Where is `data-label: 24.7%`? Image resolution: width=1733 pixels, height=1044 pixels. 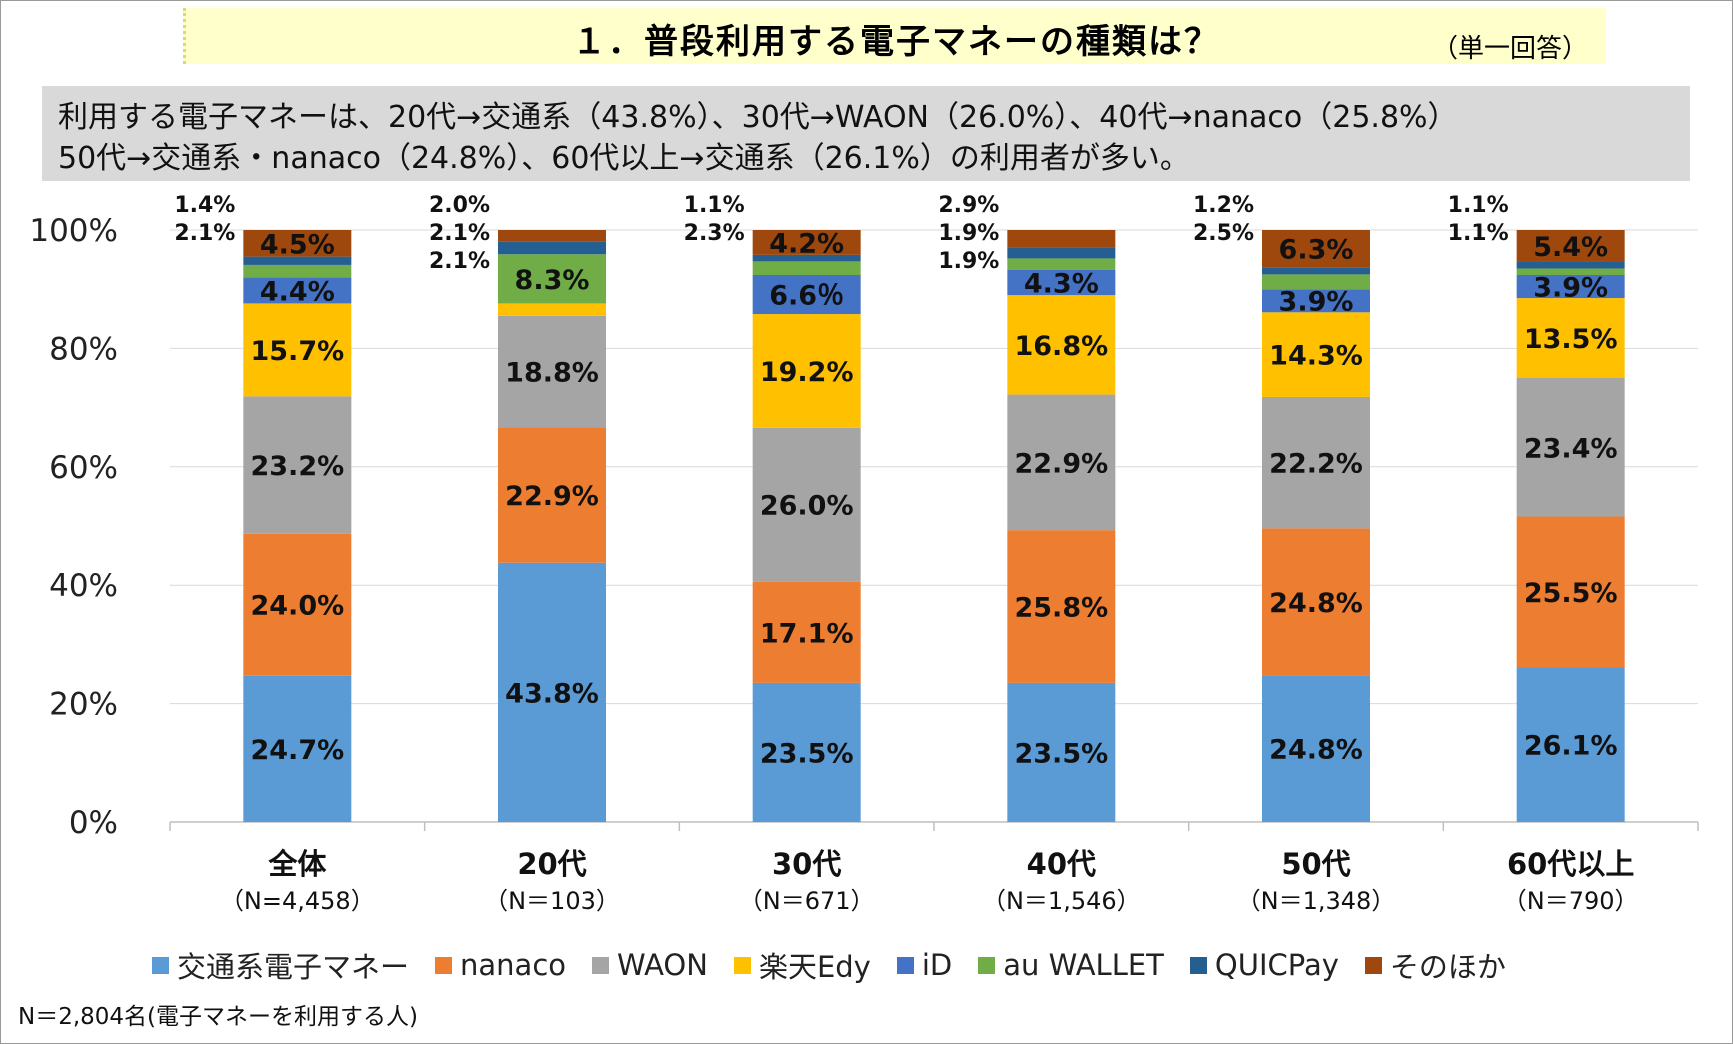 data-label: 24.7% is located at coordinates (297, 750).